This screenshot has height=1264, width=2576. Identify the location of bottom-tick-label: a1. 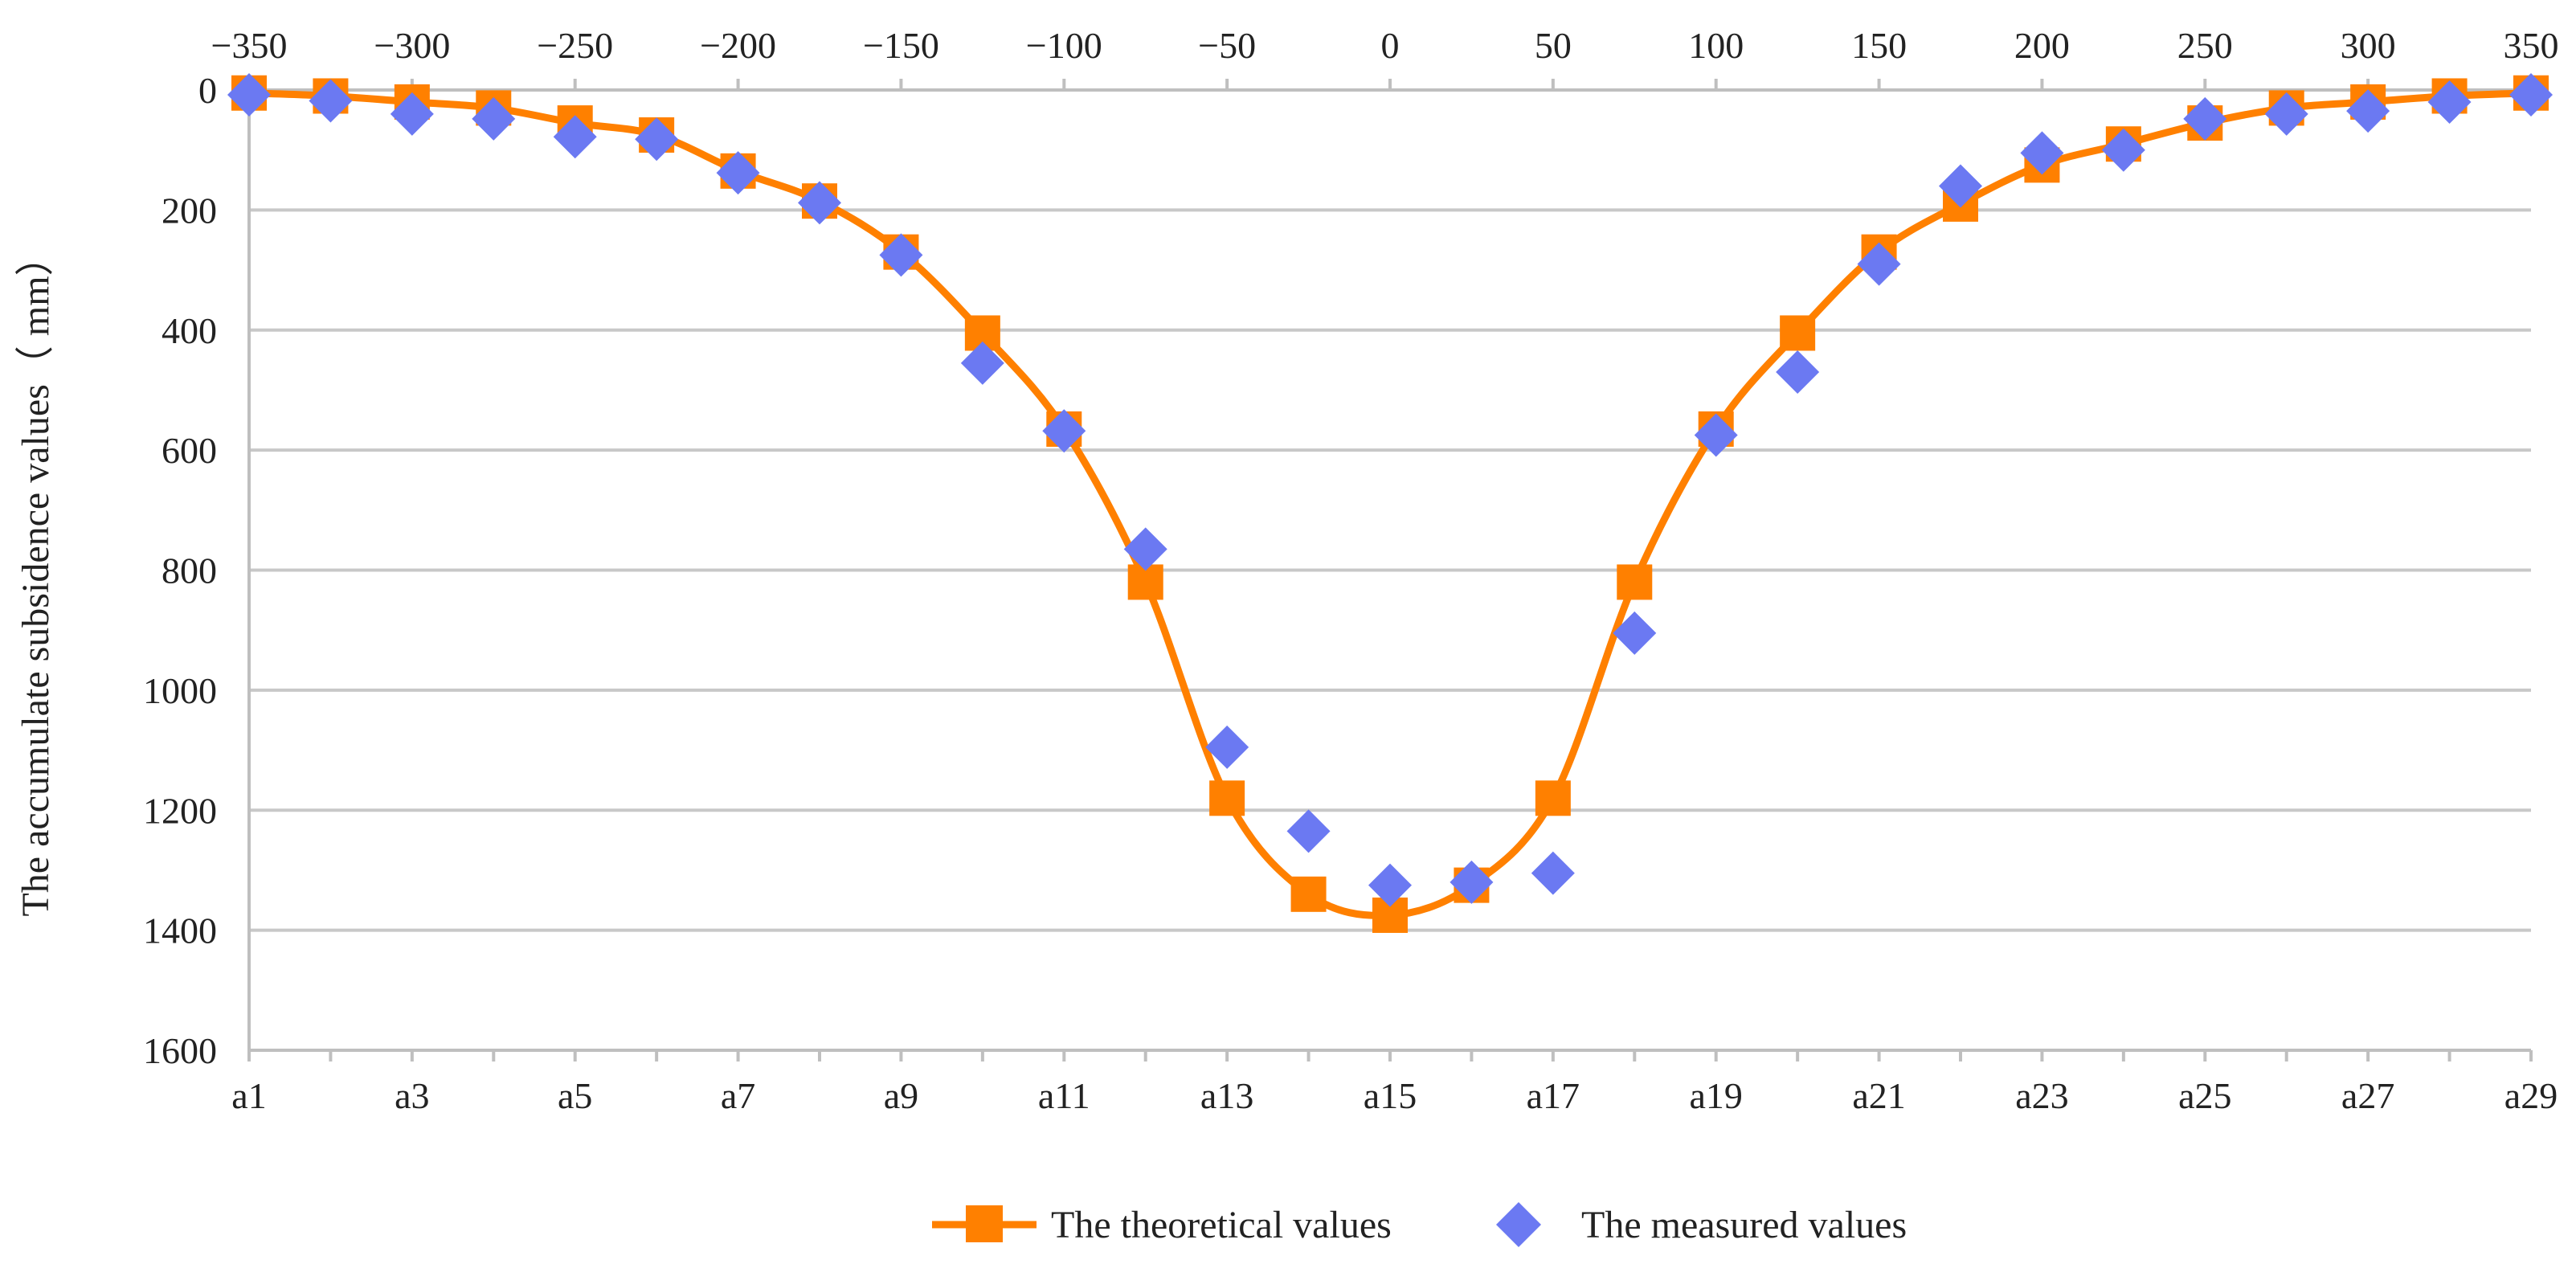
(248, 1096).